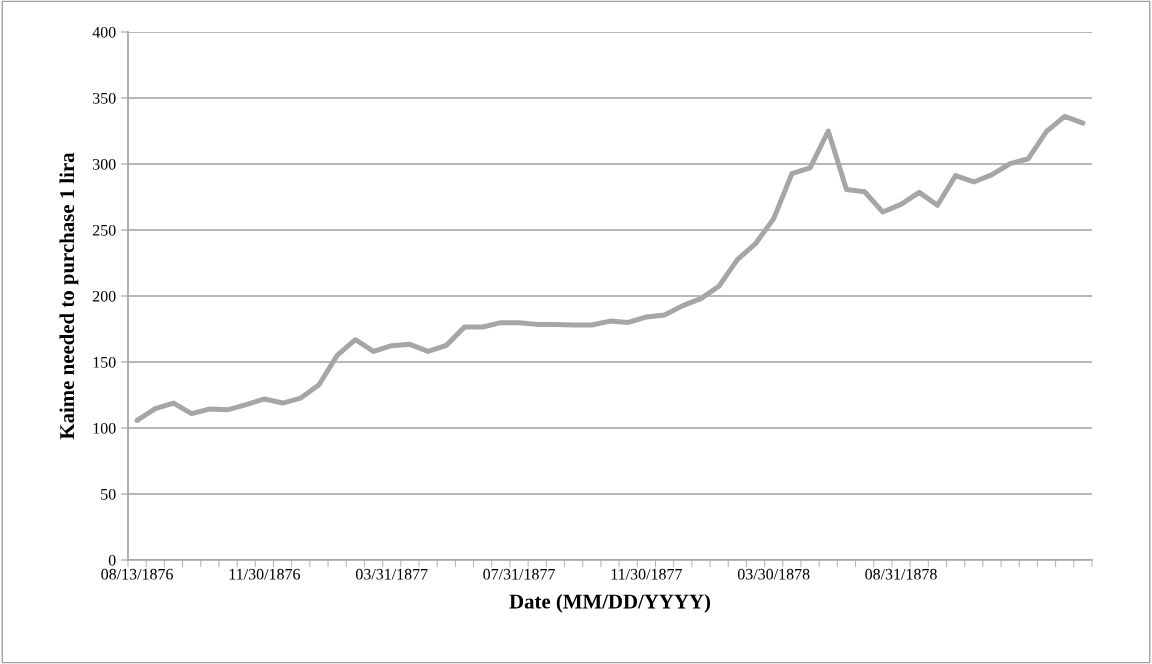  I want to click on x-tick-label: 11/30/1877, so click(646, 574).